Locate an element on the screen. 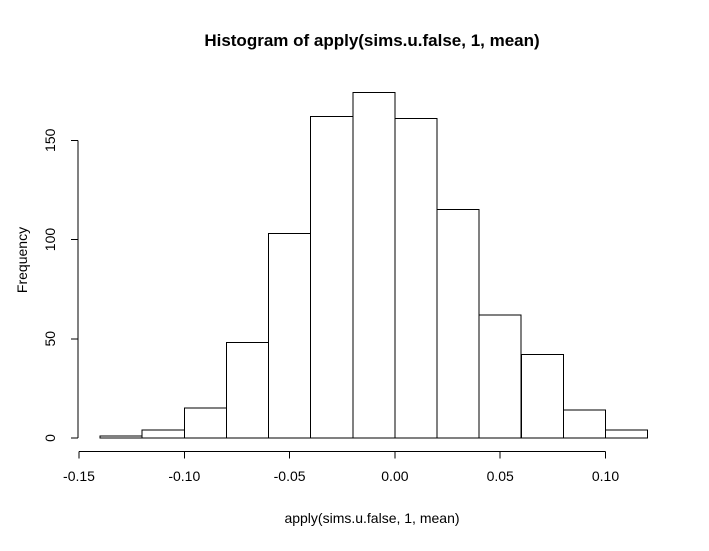 The image size is (709, 551). x-tick-label: -0.10 is located at coordinates (184, 476).